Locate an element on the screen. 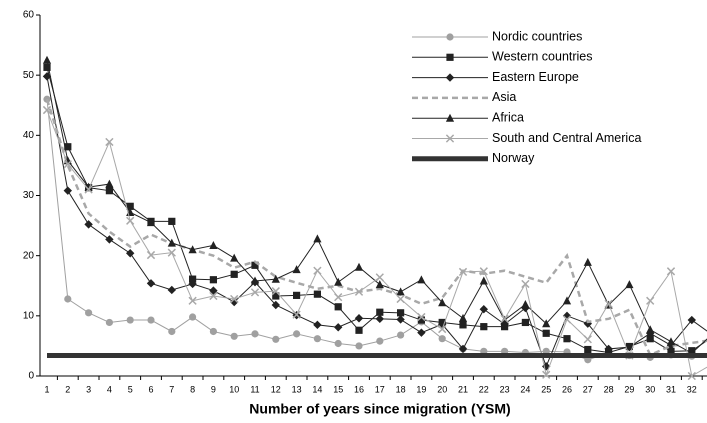  x-tick-label: 2 is located at coordinates (67, 389).